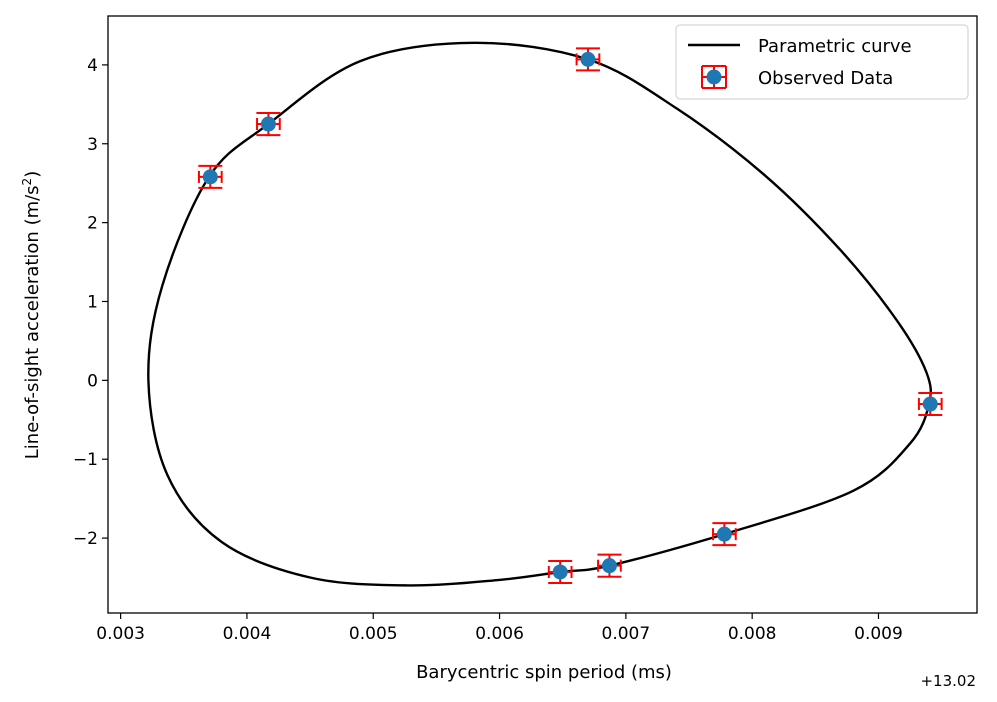 The height and width of the screenshot is (702, 997). I want to click on y-axis-label: Line-of-sight acceleration (m/s2), so click(31, 315).